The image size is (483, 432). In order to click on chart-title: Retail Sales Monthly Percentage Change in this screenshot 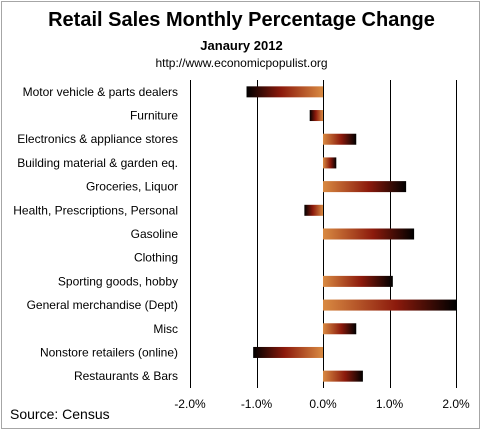, I will do `click(241, 20)`.